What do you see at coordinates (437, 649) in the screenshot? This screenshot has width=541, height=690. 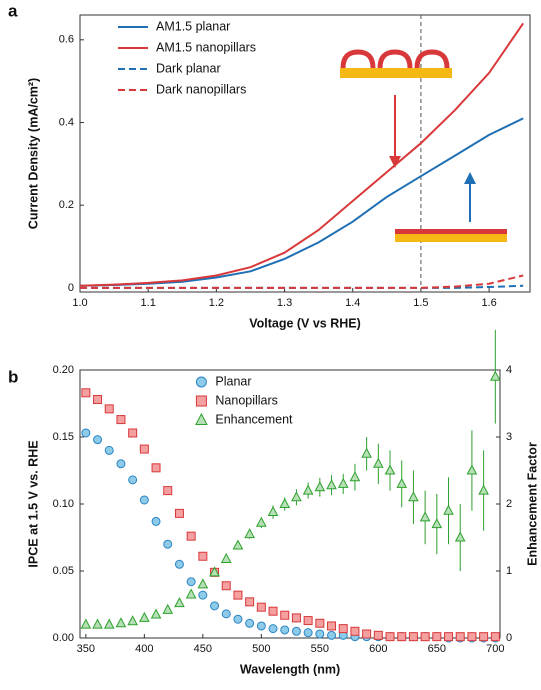 I see `x-tick-label: 650` at bounding box center [437, 649].